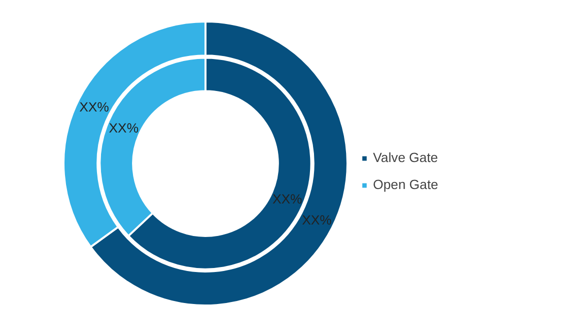 The height and width of the screenshot is (332, 565). What do you see at coordinates (405, 157) in the screenshot?
I see `legend-label: Valve Gate` at bounding box center [405, 157].